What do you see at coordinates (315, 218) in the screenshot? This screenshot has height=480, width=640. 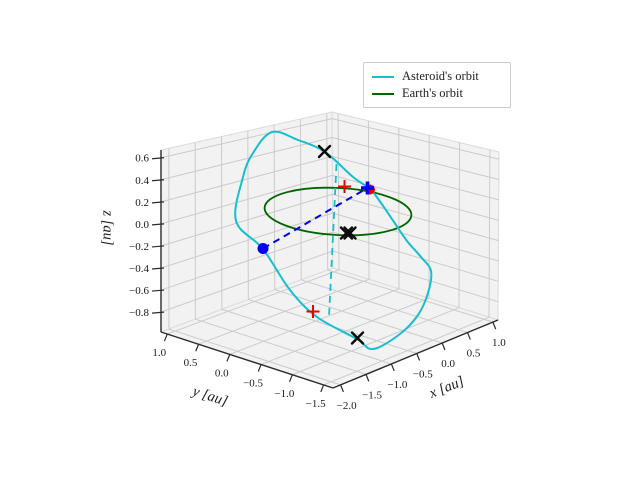 I see `blue-dashed-connector` at bounding box center [315, 218].